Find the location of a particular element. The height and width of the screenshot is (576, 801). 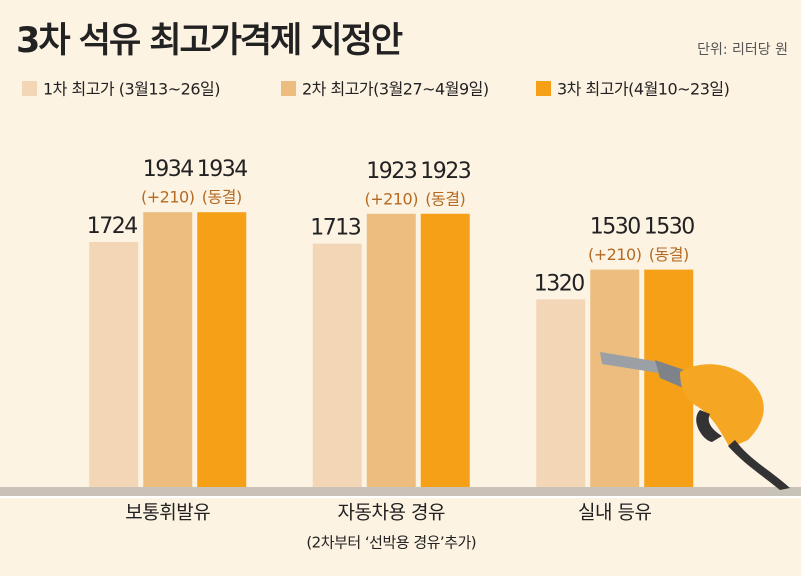

legend-label: 2차 최고가(3월27~4월9일) is located at coordinates (395, 89).